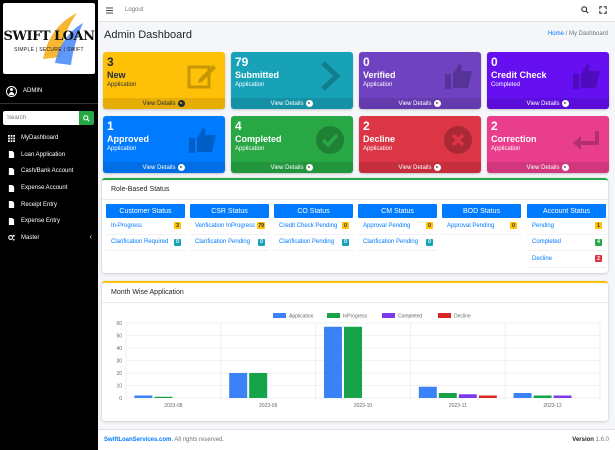 This screenshot has width=615, height=450. What do you see at coordinates (603, 10) in the screenshot?
I see `fullscreen-icon` at bounding box center [603, 10].